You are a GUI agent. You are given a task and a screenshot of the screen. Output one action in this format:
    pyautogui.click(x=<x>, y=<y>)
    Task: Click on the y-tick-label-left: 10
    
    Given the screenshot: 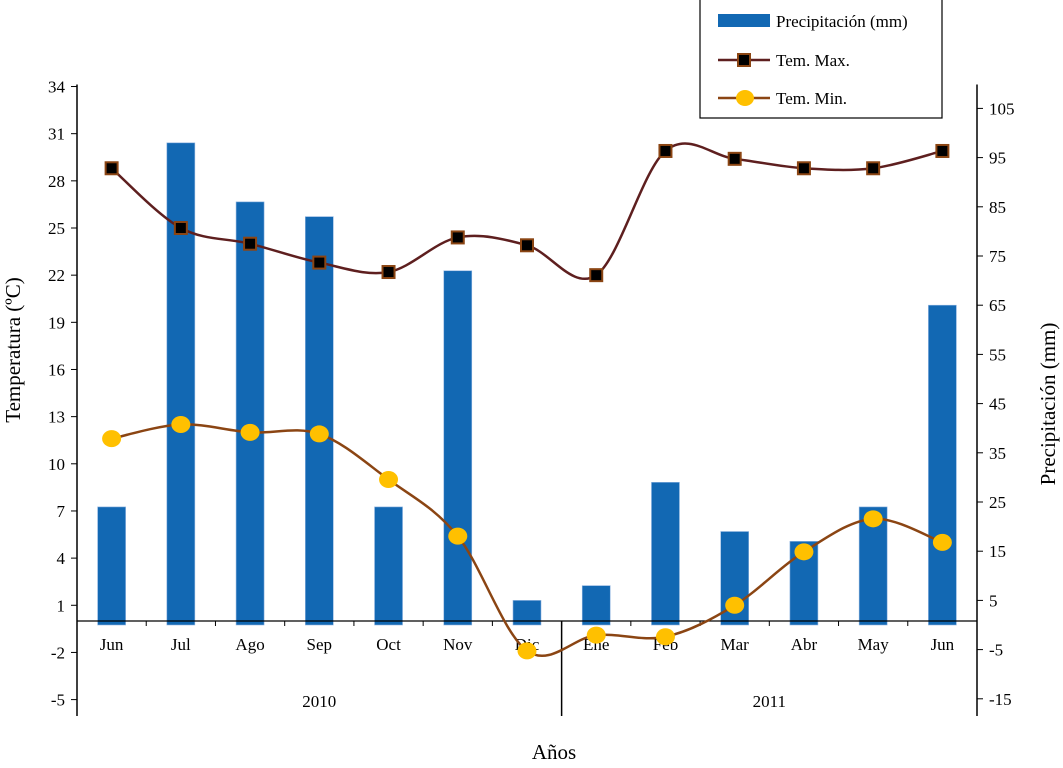 What is the action you would take?
    pyautogui.click(x=56, y=464)
    